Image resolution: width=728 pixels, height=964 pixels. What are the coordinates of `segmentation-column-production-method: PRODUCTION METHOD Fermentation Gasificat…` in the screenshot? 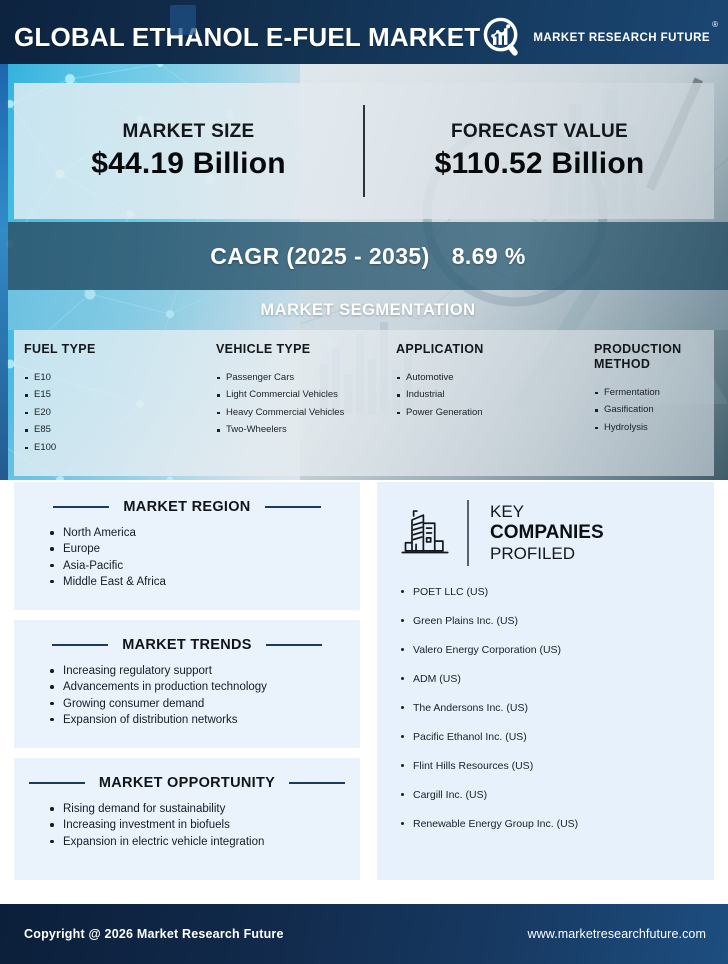 It's located at (654, 409).